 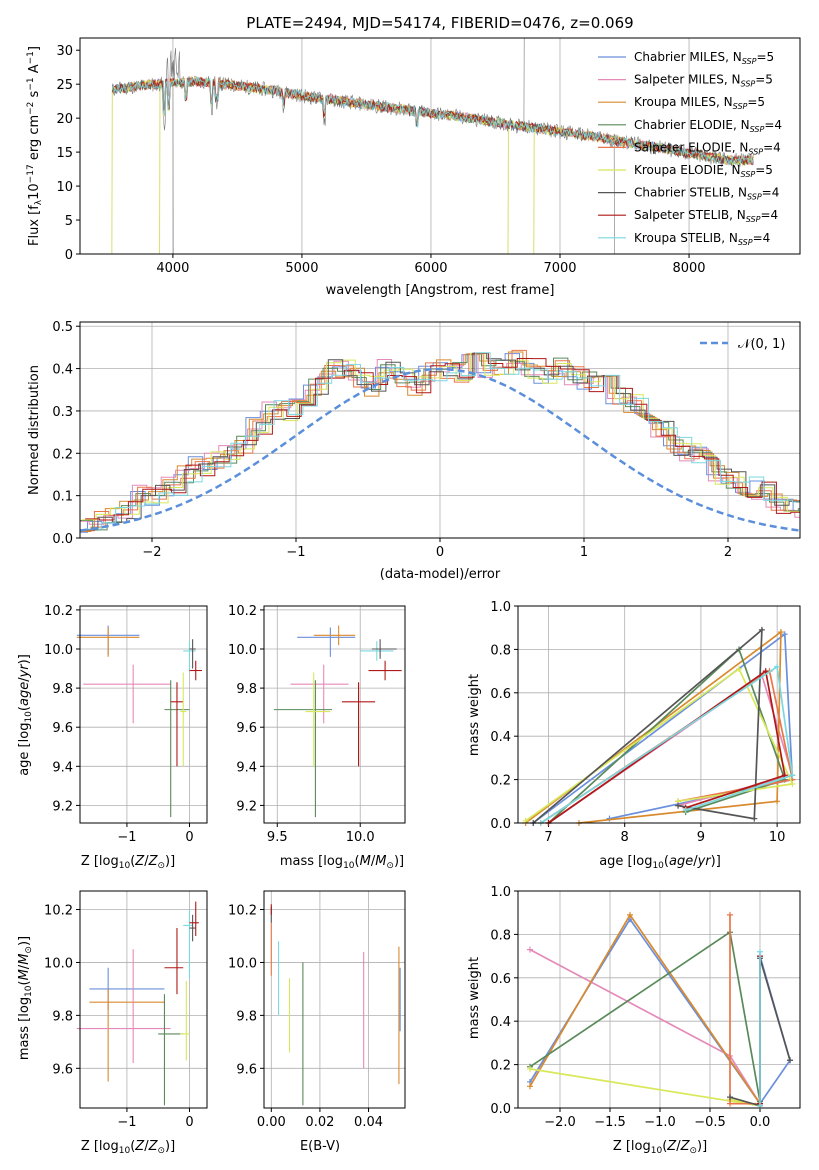 What do you see at coordinates (128, 1147) in the screenshot?
I see `mass-vs-z-xlabel: Z [log10(Z/Z⊙)]` at bounding box center [128, 1147].